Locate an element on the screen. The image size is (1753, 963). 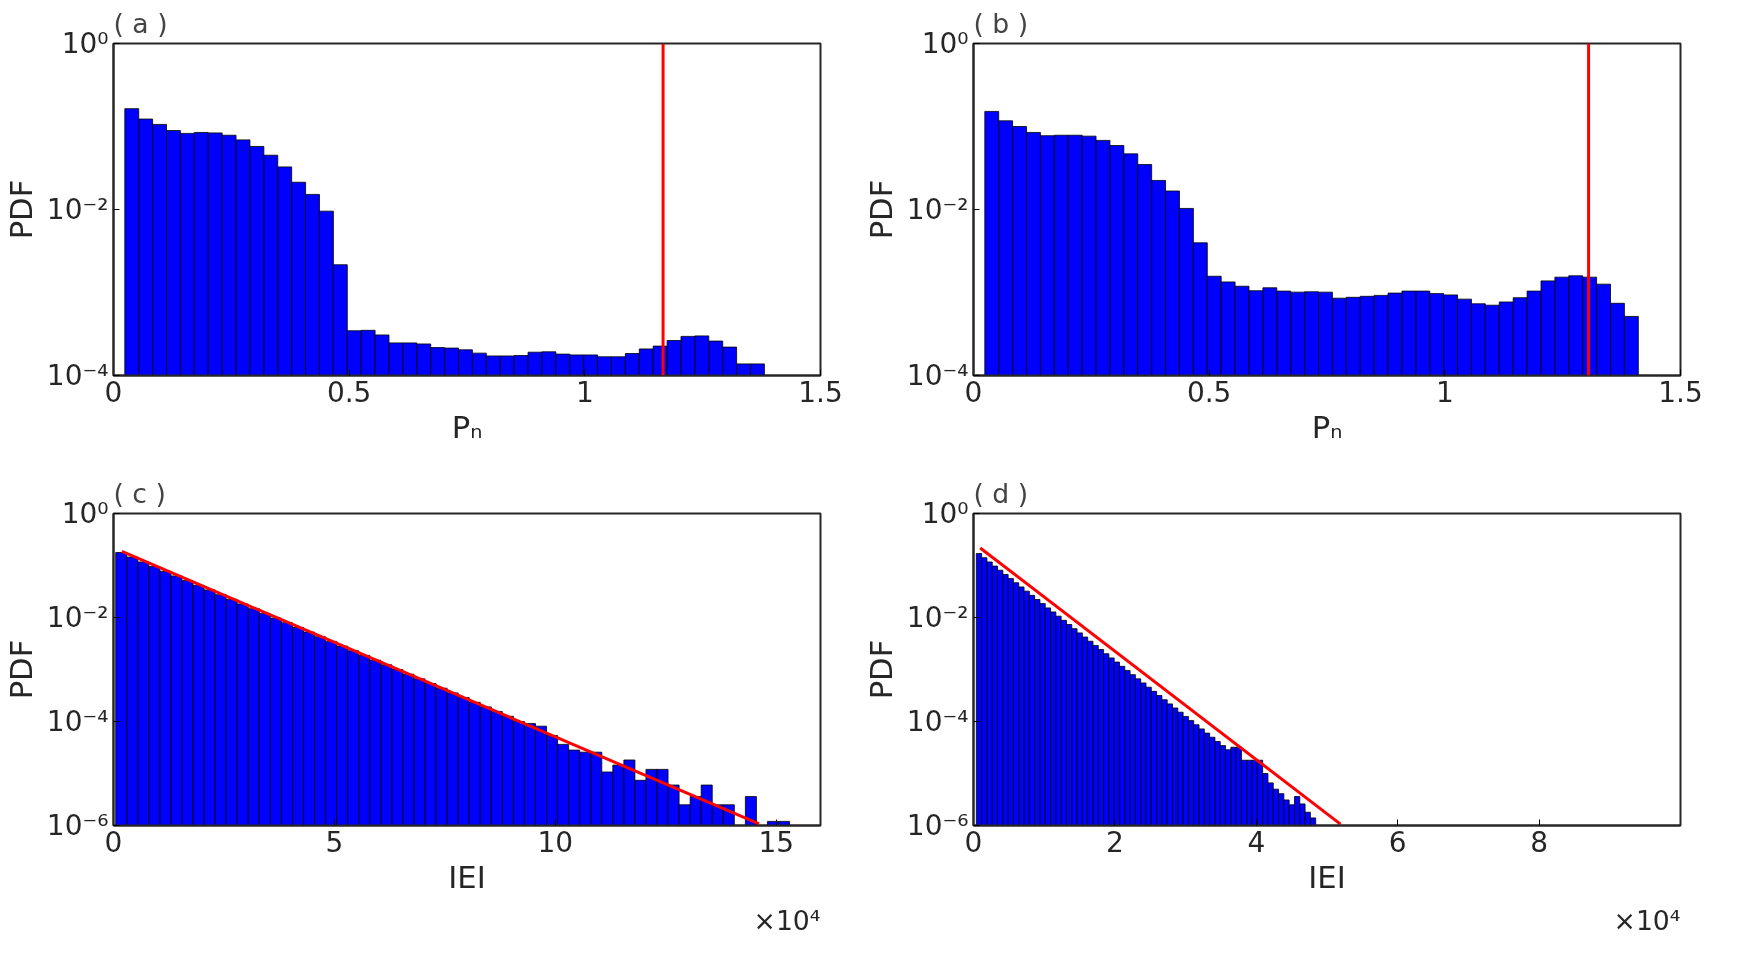
x-tick-label: 10 is located at coordinates (555, 842).